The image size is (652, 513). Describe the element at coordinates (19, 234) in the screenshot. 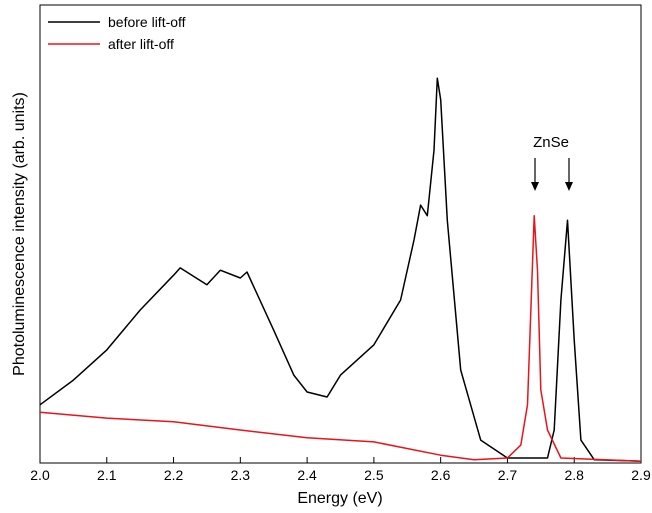

I see `y-axis-label: Photoluminescence intensity (arb. units)` at that location.